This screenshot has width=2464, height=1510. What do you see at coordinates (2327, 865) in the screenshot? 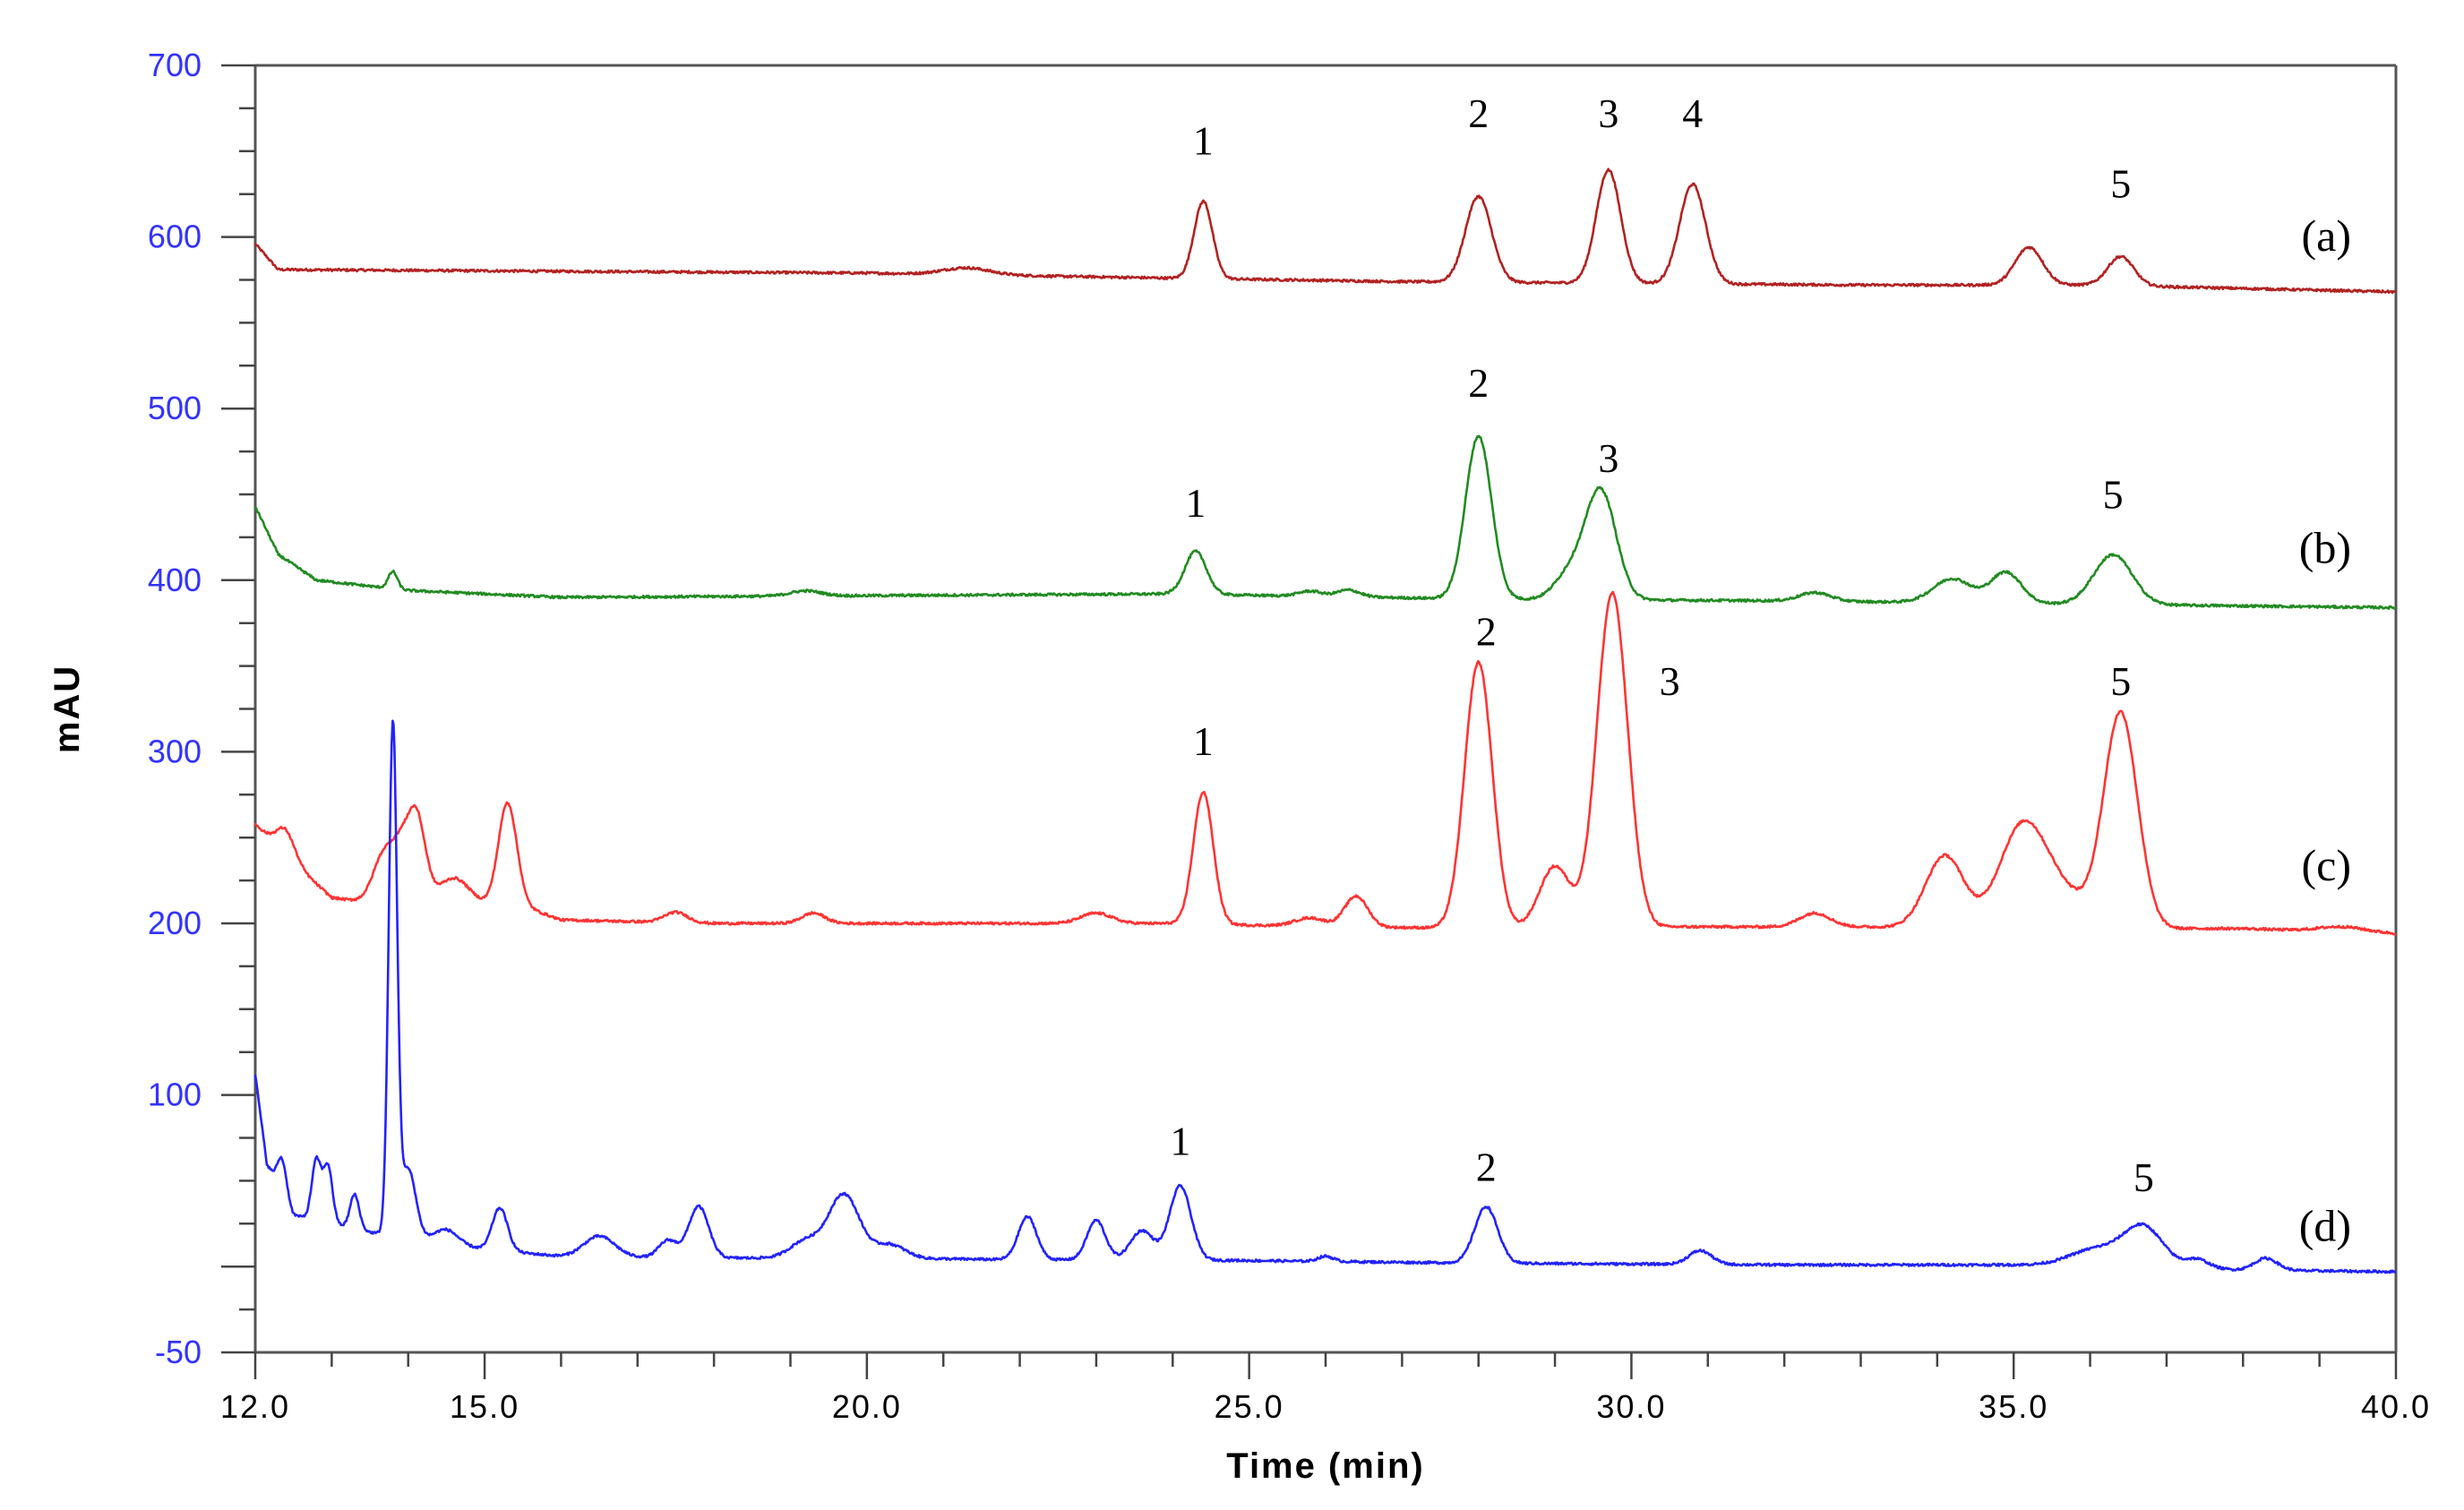
I see `panel-label: (c)` at bounding box center [2327, 865].